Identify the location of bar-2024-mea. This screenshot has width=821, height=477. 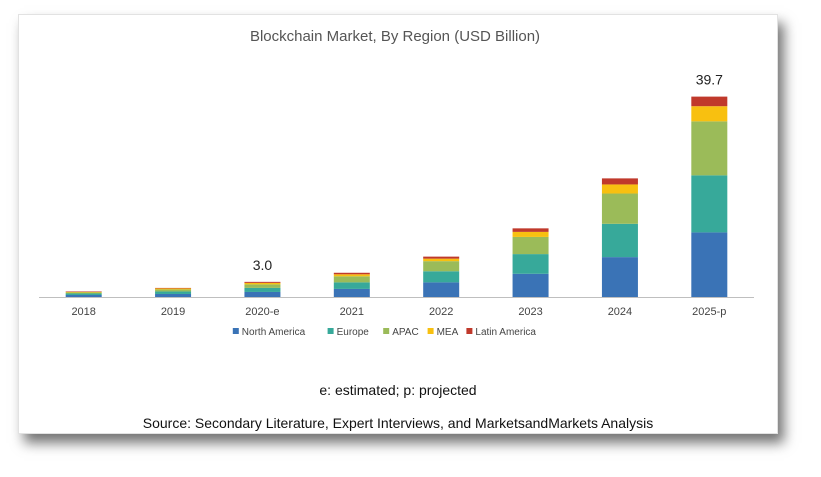
(619, 189).